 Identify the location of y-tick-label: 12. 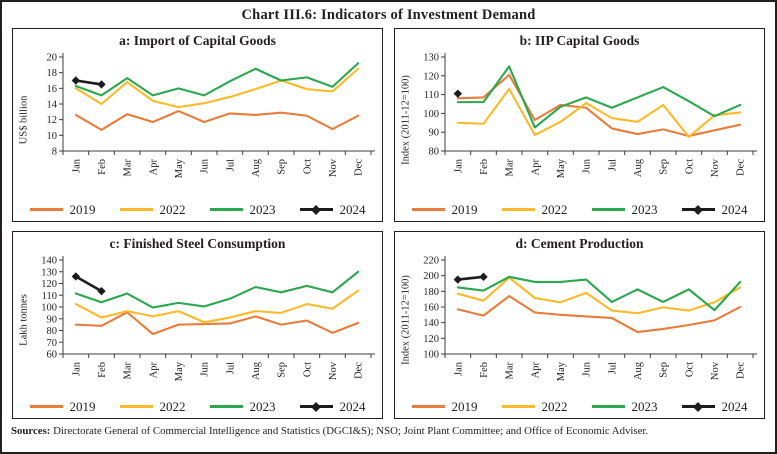
(52, 120).